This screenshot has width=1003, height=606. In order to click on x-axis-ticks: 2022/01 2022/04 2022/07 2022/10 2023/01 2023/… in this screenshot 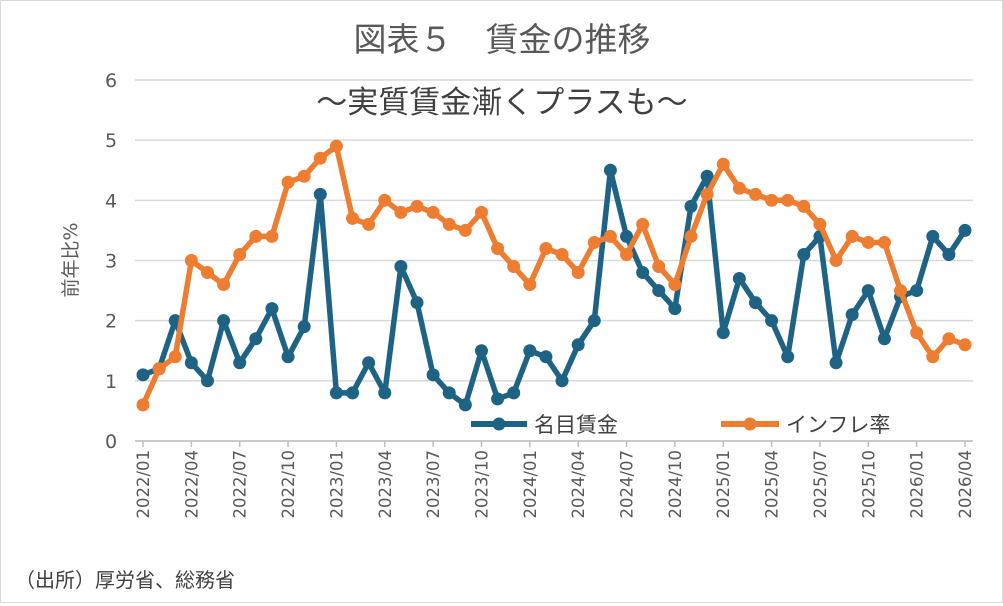, I will do `click(554, 480)`.